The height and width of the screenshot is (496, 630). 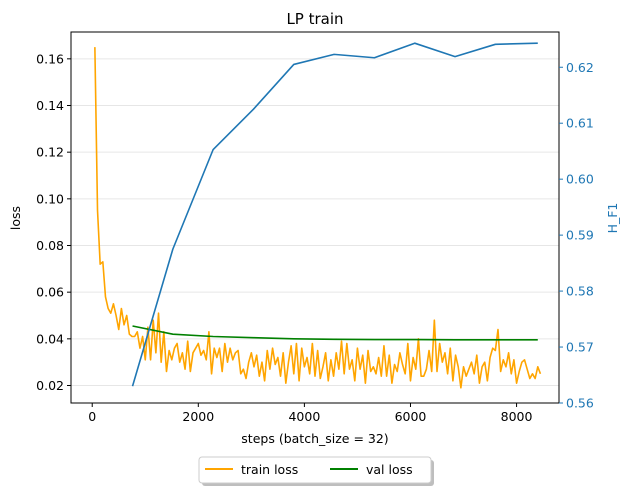 What do you see at coordinates (50, 385) in the screenshot?
I see `left-tick-label-0: 0.02` at bounding box center [50, 385].